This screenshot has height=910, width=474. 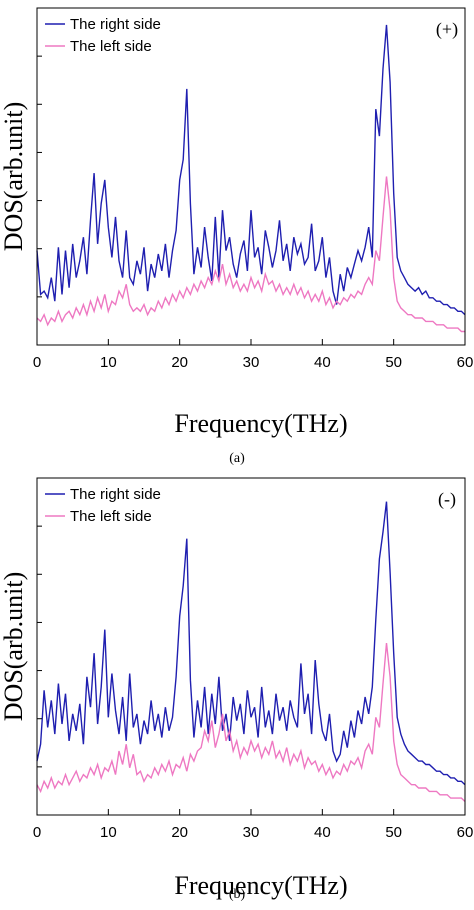 What do you see at coordinates (237, 894) in the screenshot?
I see `caption: (b)` at bounding box center [237, 894].